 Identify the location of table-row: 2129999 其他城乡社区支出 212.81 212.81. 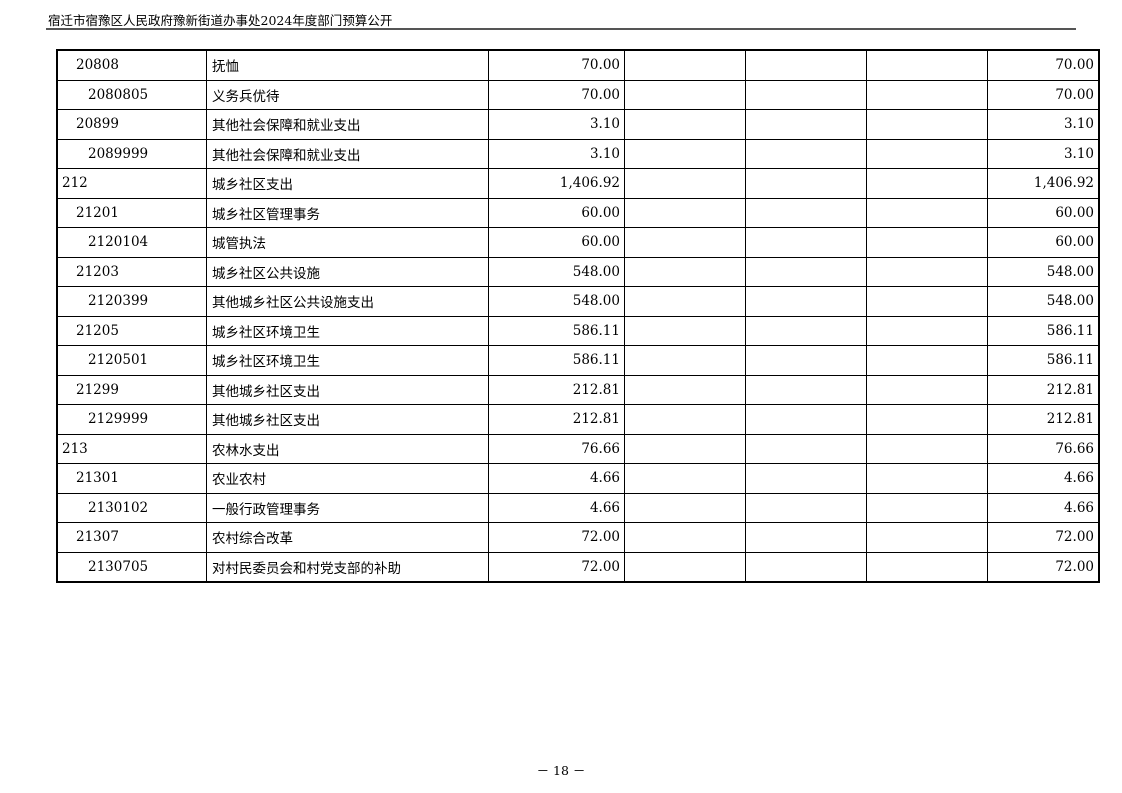
(578, 419).